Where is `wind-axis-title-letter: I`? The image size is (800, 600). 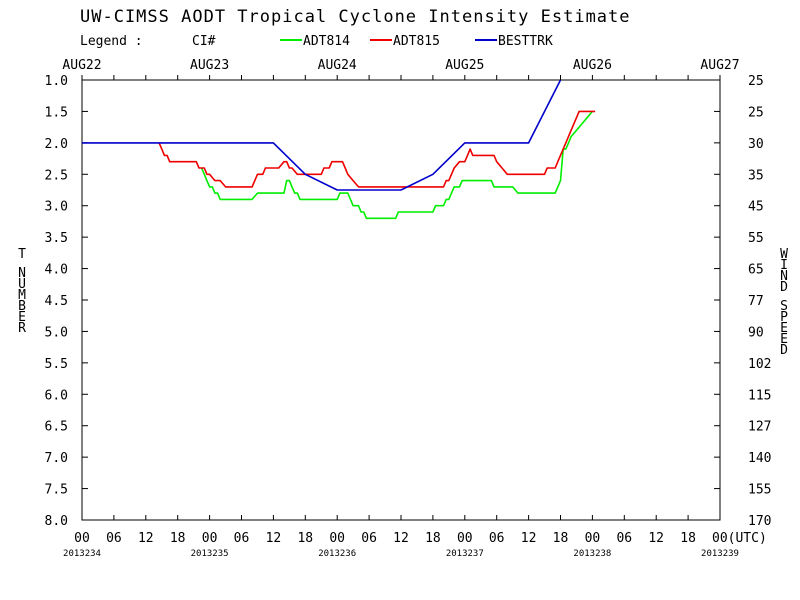
wind-axis-title-letter: I is located at coordinates (784, 265).